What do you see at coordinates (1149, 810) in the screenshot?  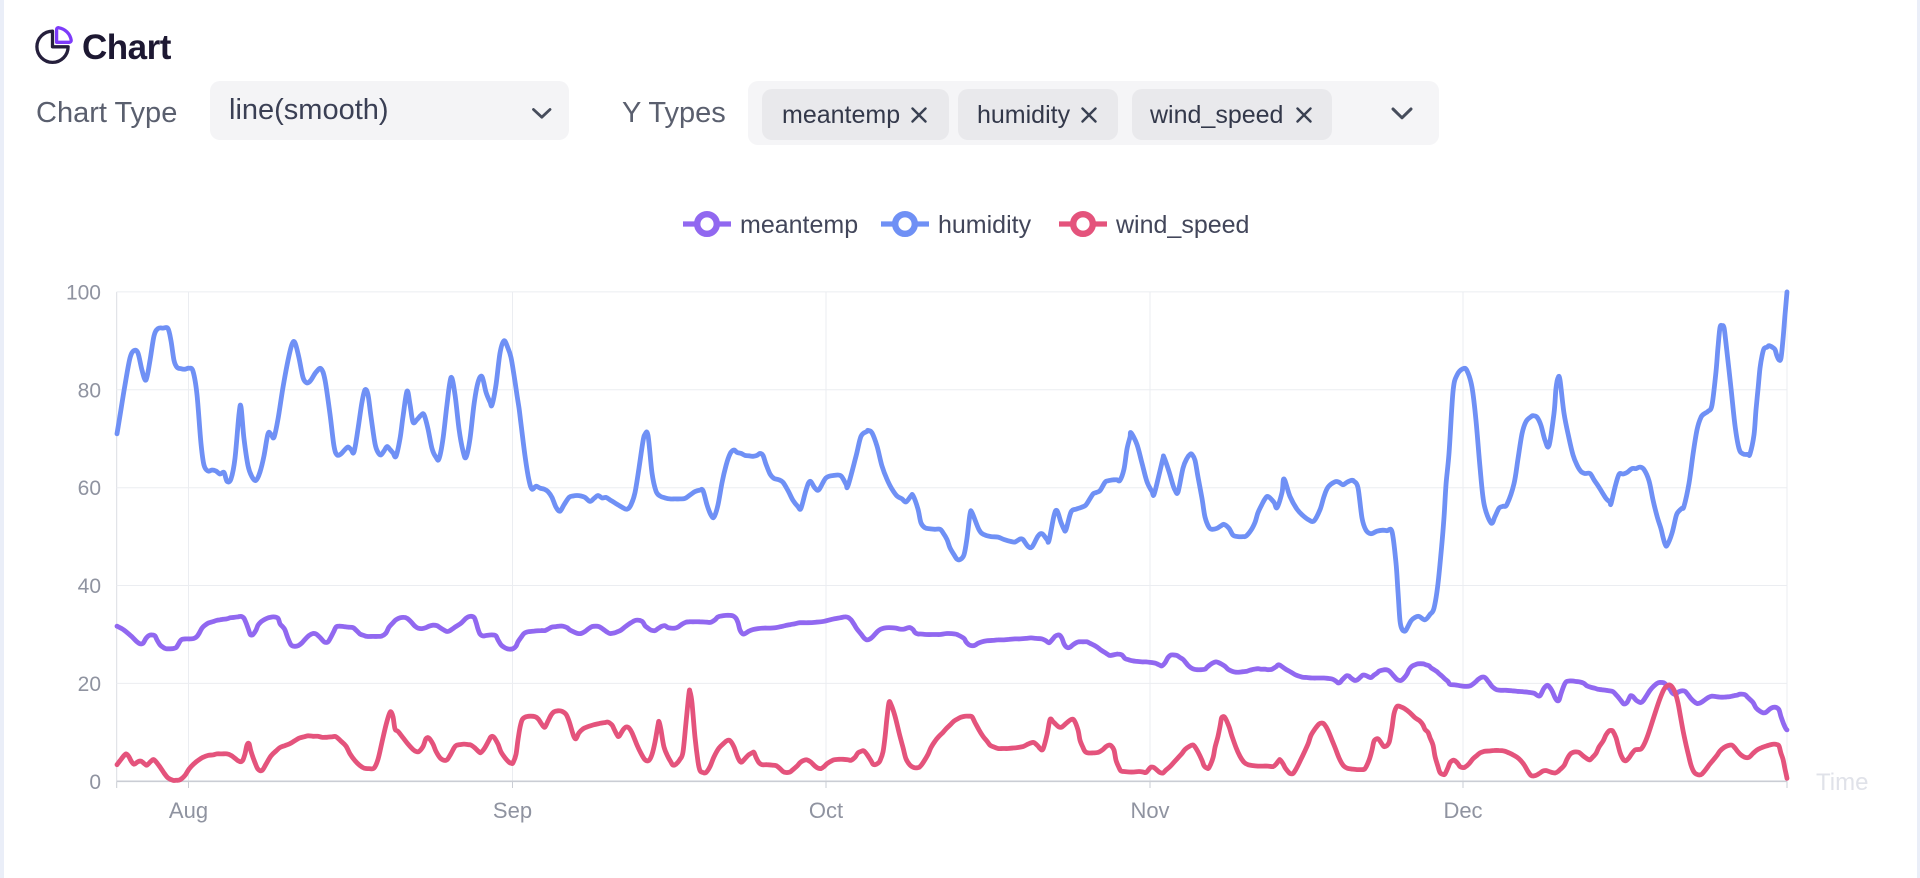 I see `svg-text: Nov` at bounding box center [1149, 810].